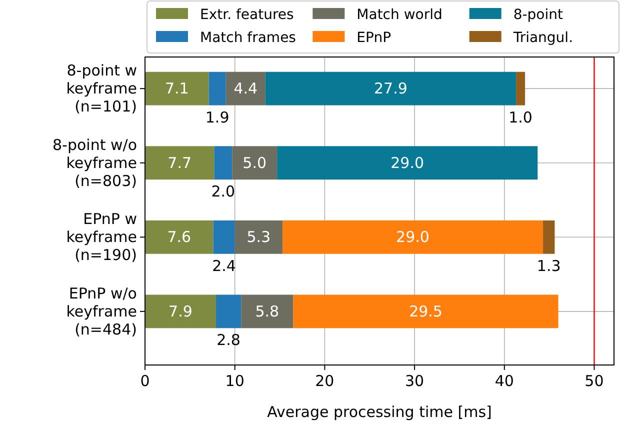  Describe the element at coordinates (543, 38) in the screenshot. I see `legend-label: Triangul.` at that location.